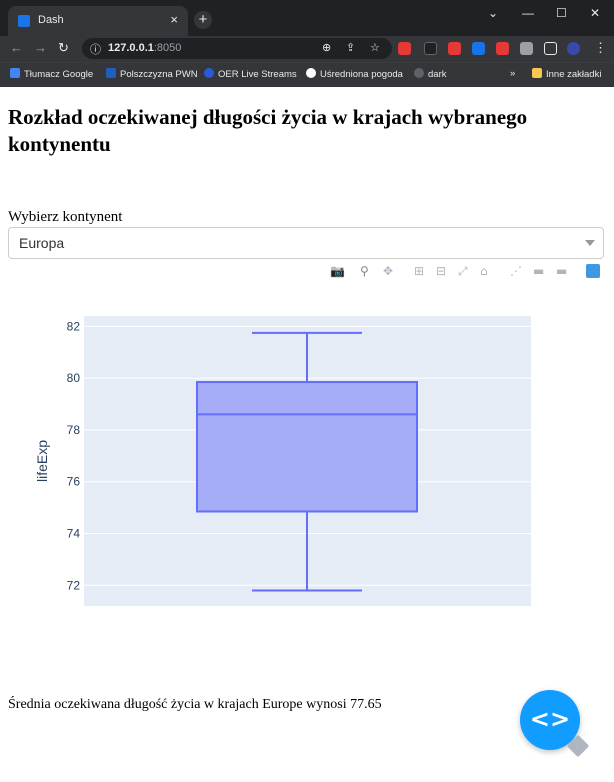  I want to click on oer-icon, so click(209, 73).